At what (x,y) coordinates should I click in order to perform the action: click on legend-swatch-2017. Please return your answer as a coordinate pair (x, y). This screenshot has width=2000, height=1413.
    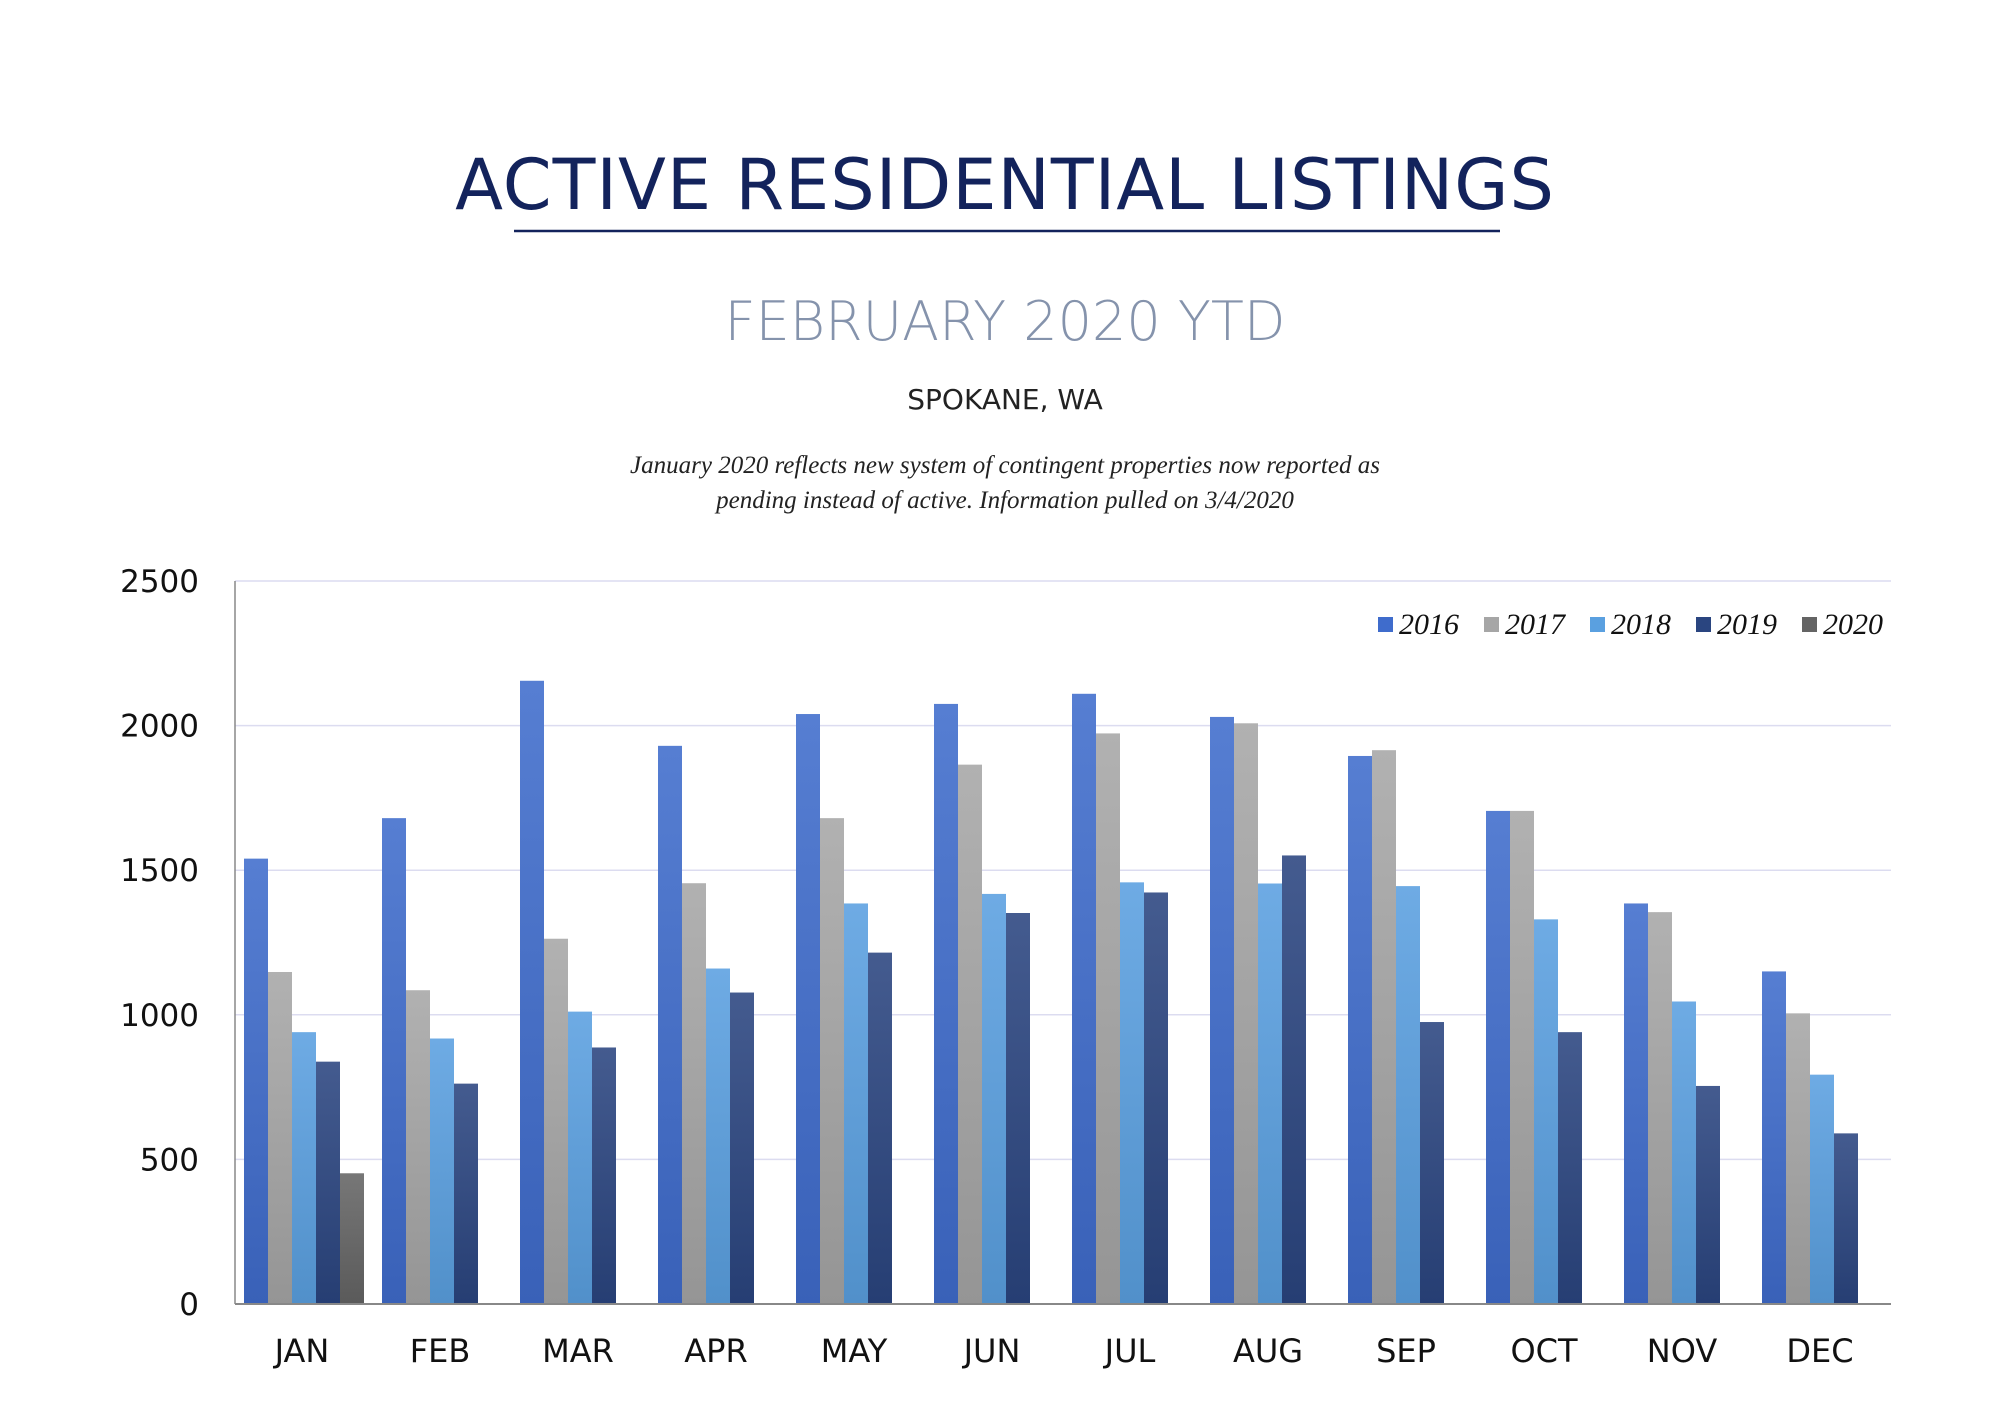
    Looking at the image, I should click on (1491, 624).